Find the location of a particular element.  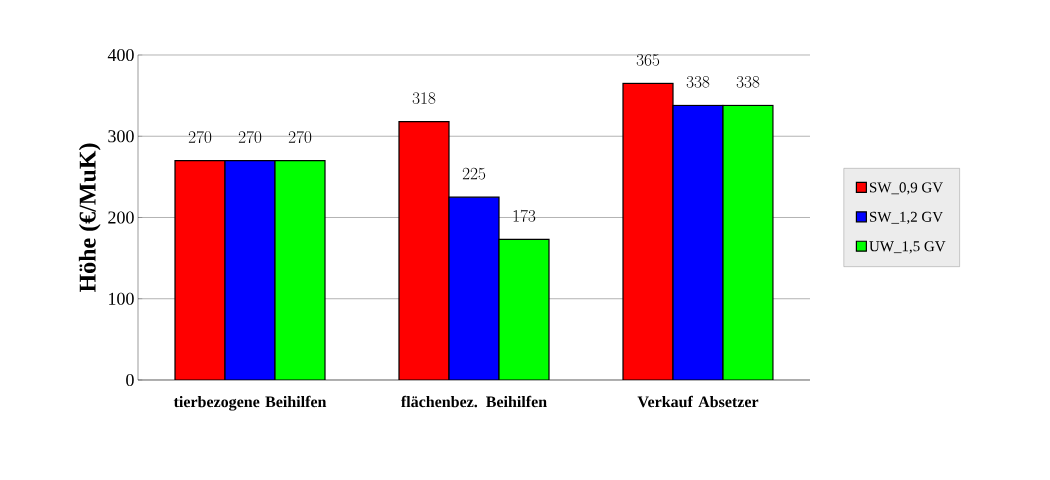

y-tick-label: 300 is located at coordinates (121, 136).